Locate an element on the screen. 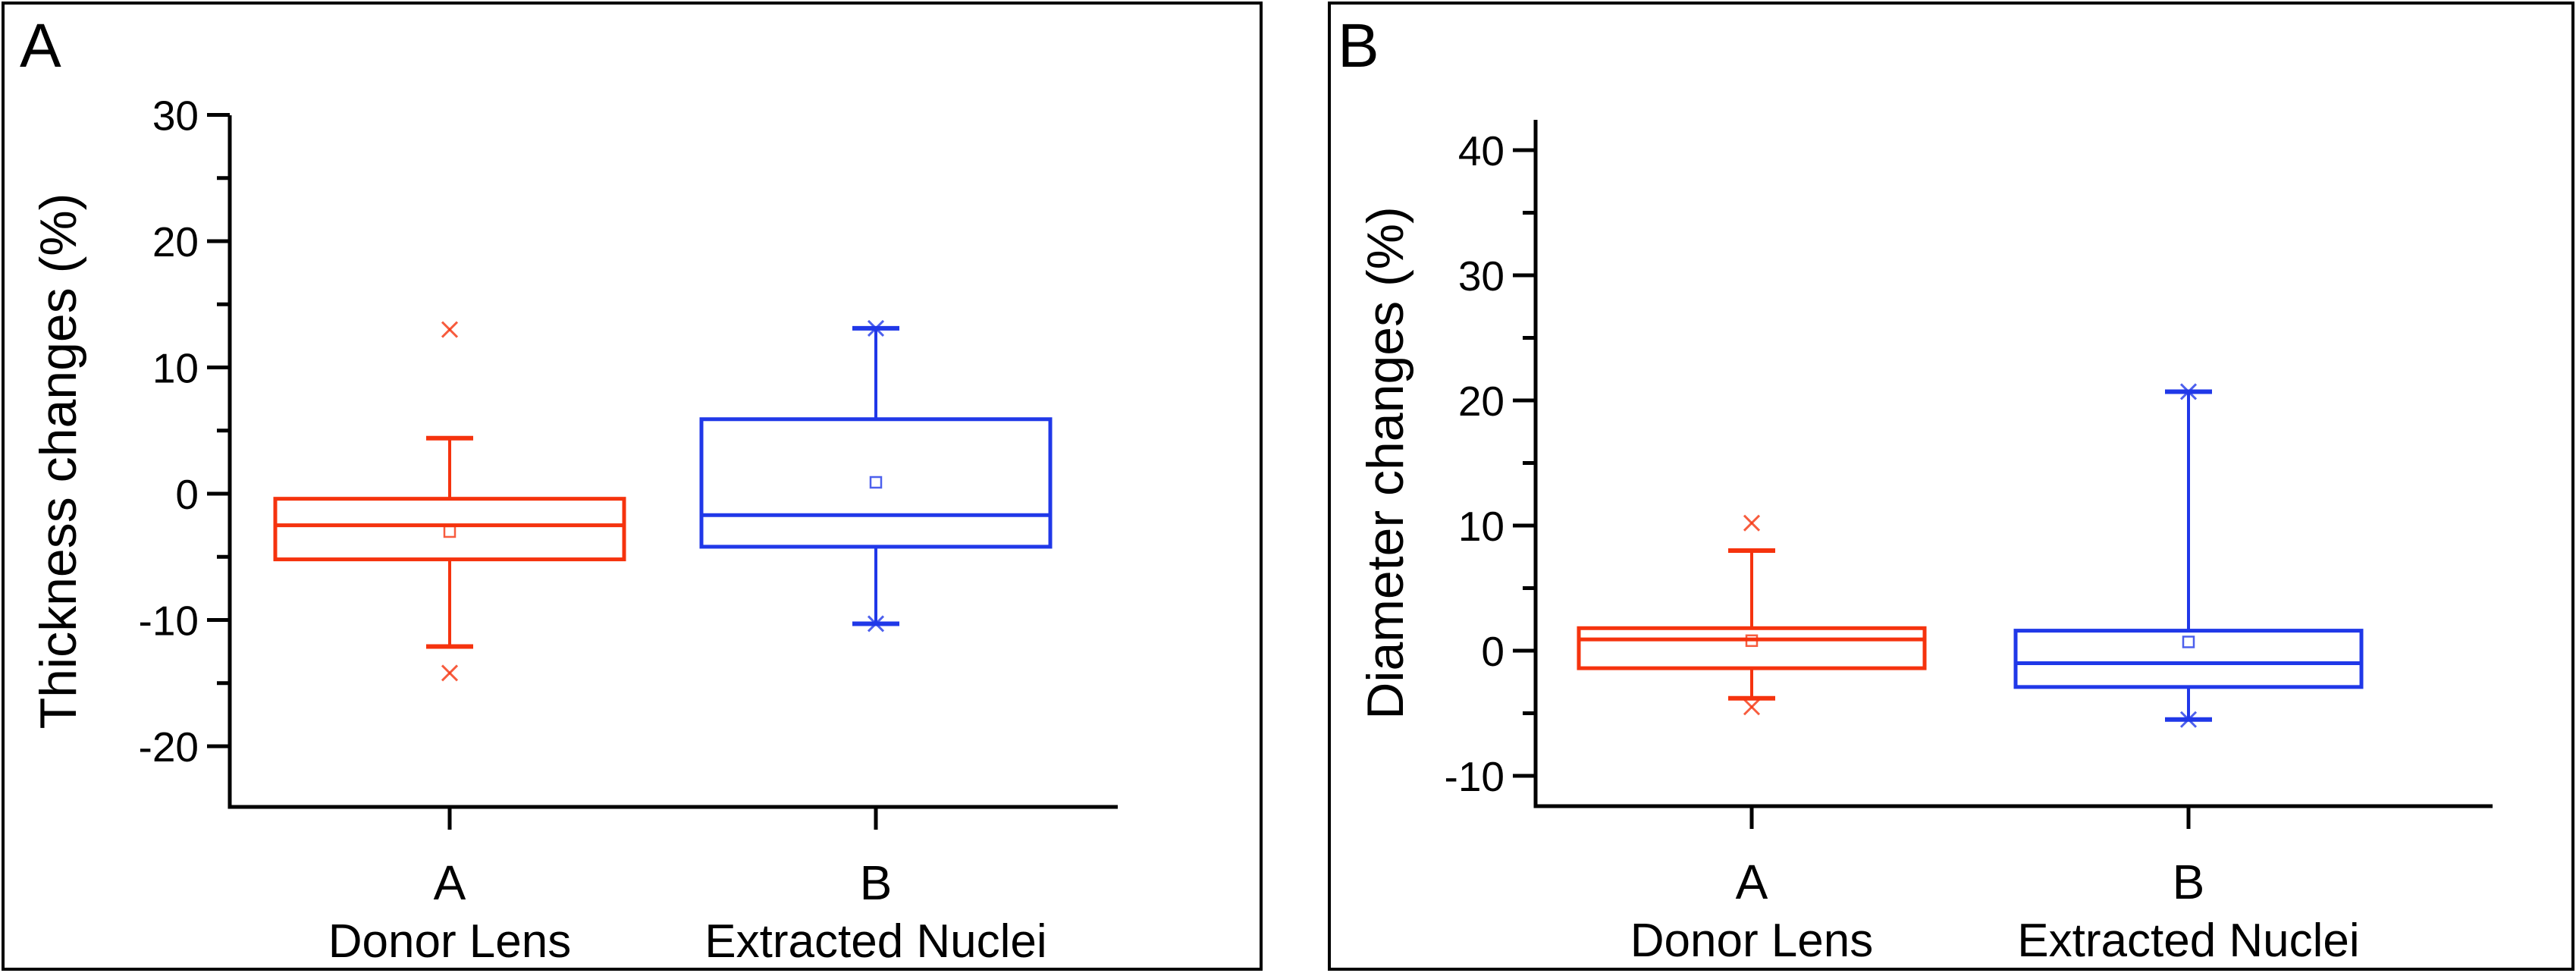 Image resolution: width=2576 pixels, height=973 pixels. panel-corner-label: B is located at coordinates (1358, 45).